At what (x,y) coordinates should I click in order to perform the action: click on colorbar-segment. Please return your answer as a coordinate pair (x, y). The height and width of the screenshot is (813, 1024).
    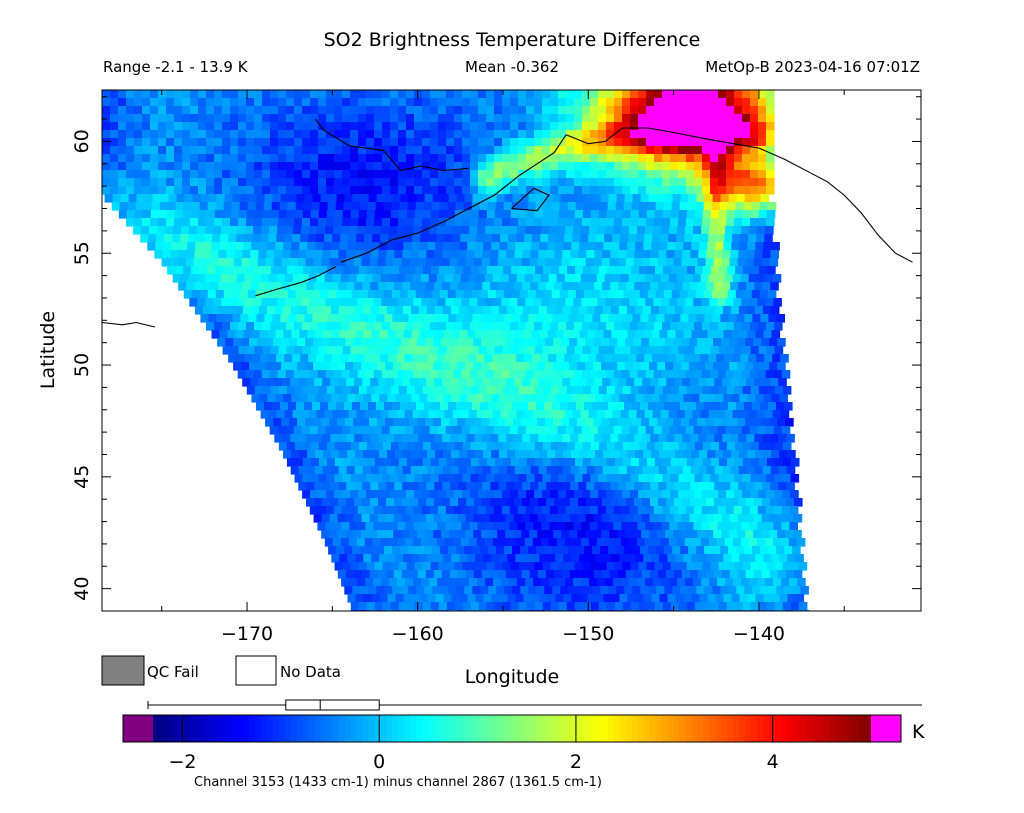
    Looking at the image, I should click on (359, 728).